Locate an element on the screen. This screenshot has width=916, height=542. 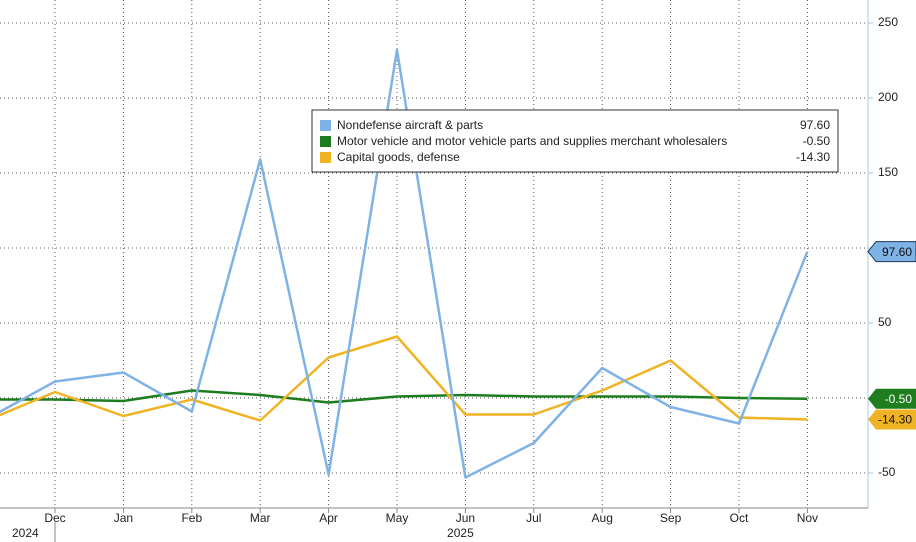
legend-label: Nondefense aircraft & parts is located at coordinates (410, 125).